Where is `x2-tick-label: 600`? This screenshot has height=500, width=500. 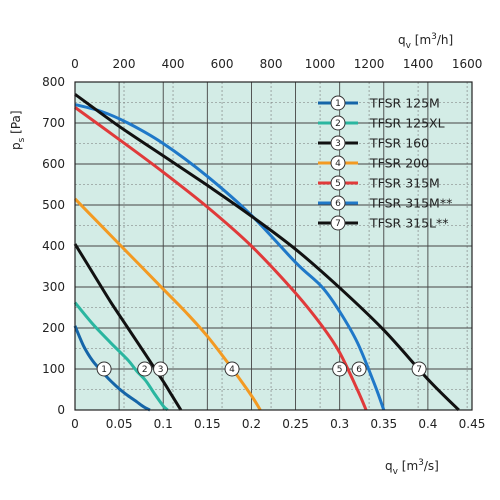 x2-tick-label: 600 is located at coordinates (222, 64).